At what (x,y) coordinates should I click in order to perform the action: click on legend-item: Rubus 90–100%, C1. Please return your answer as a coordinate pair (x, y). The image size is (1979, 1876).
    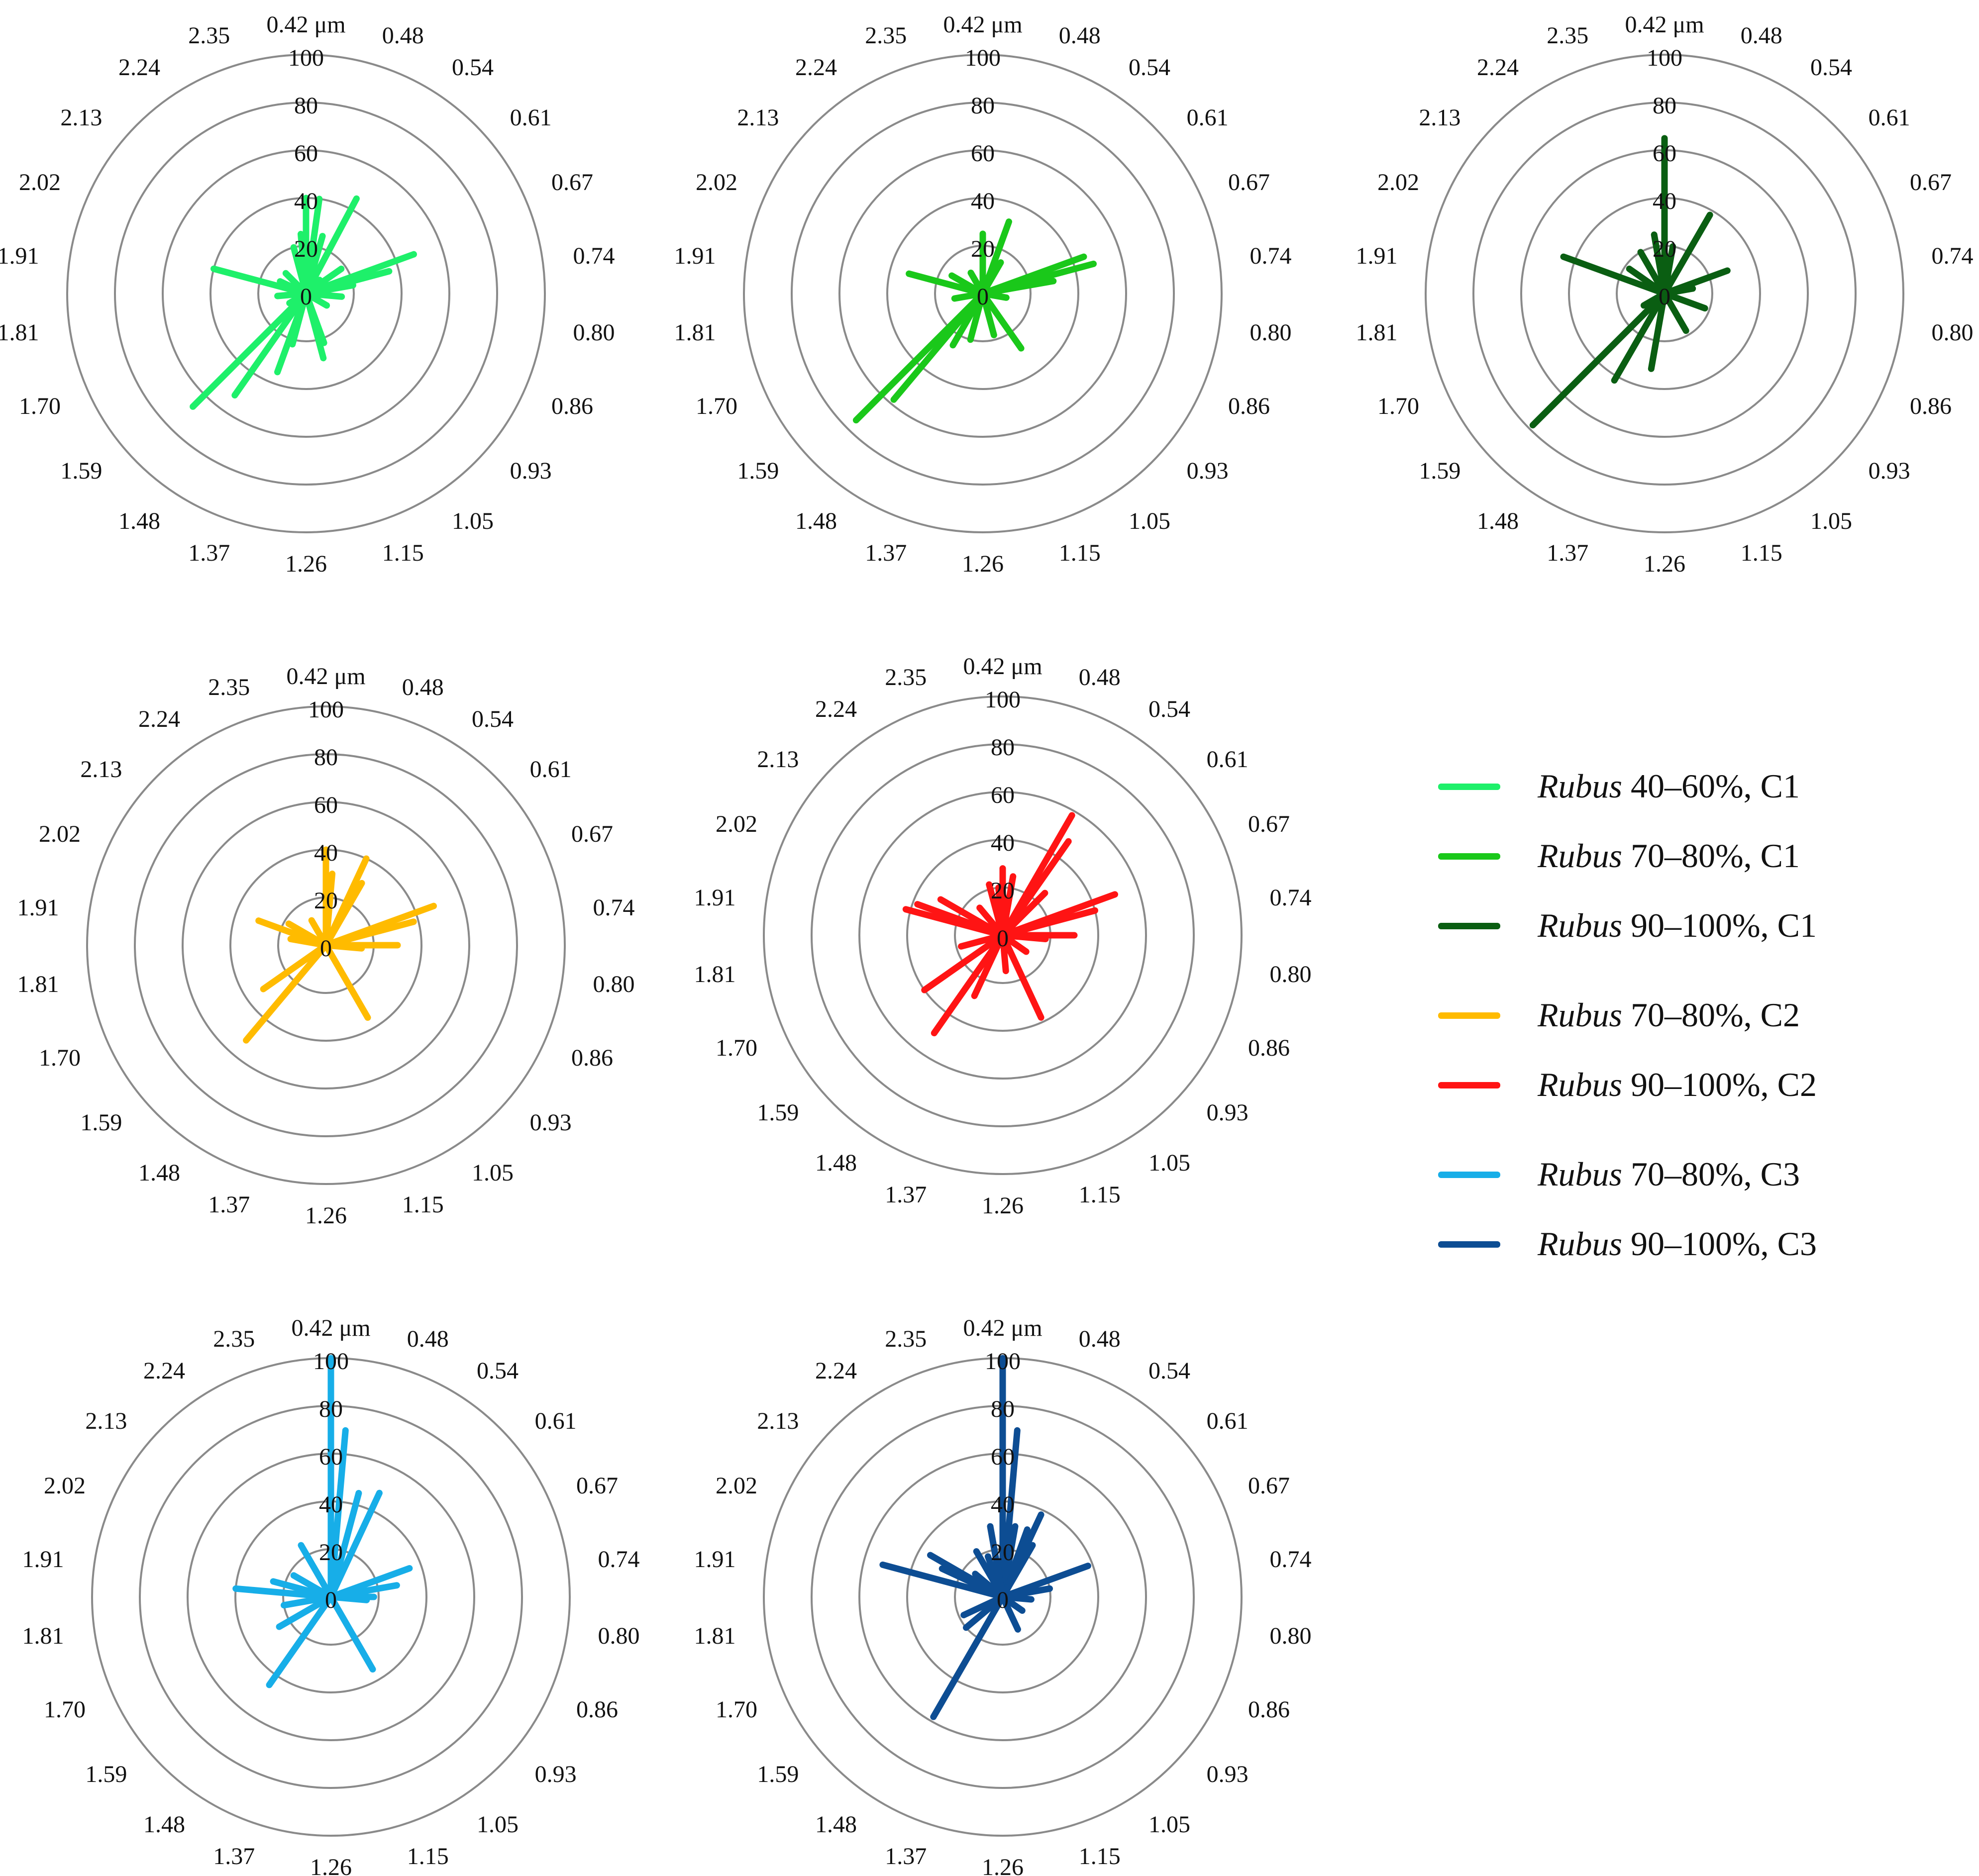
    Looking at the image, I should click on (1687, 928).